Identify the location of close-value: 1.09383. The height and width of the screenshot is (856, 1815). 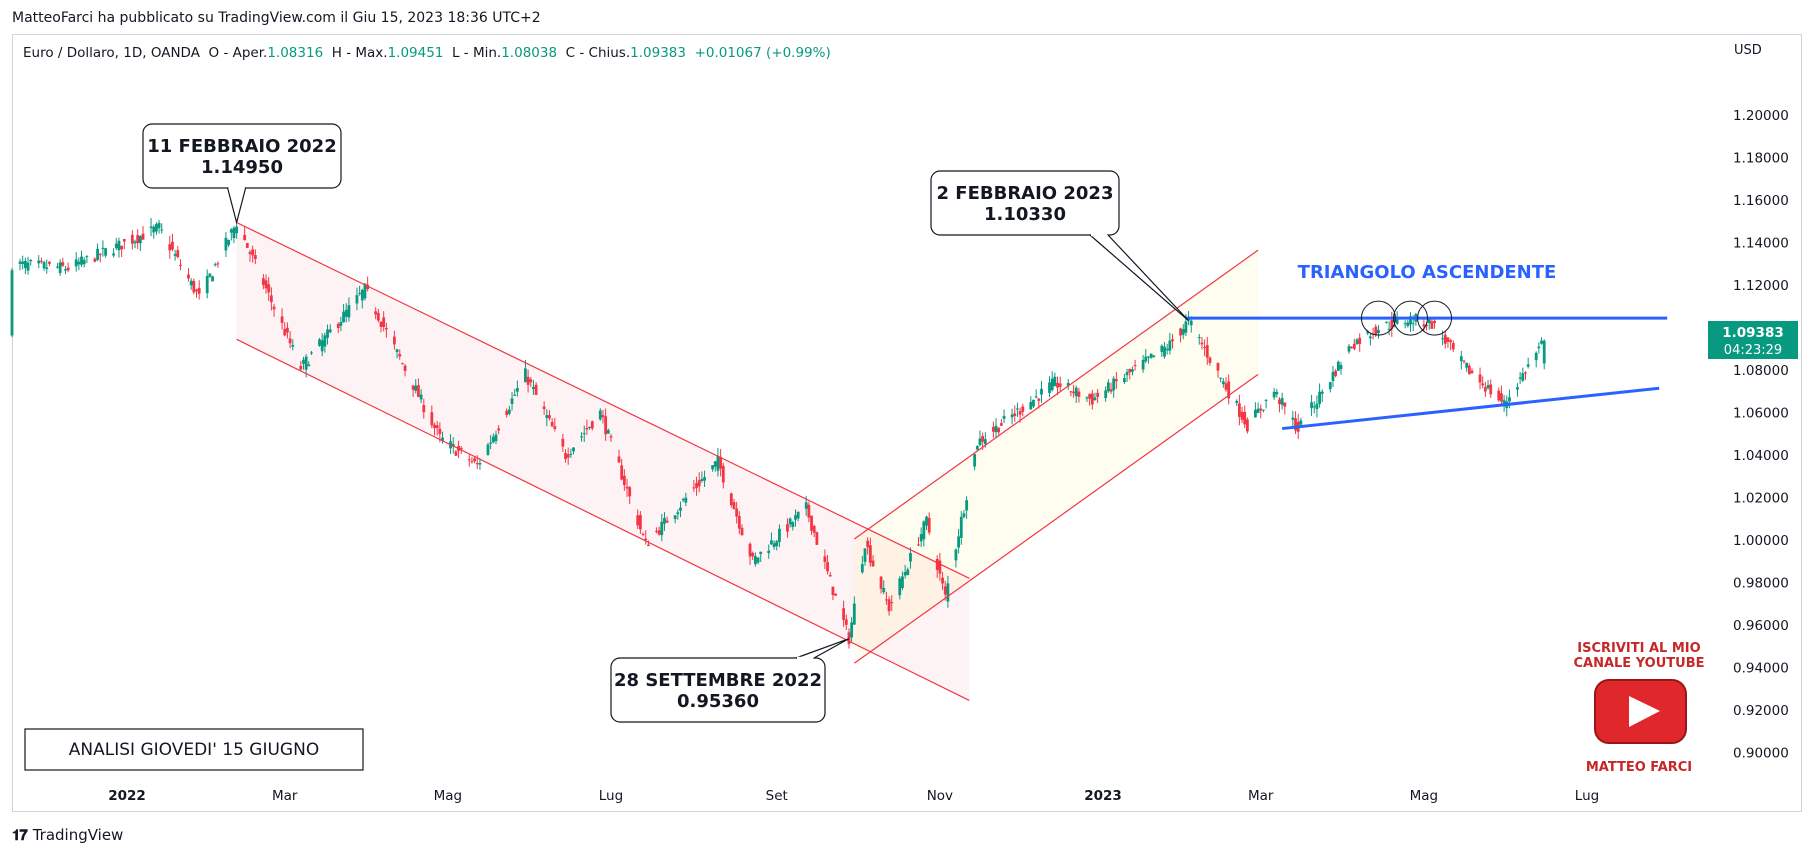
(658, 53).